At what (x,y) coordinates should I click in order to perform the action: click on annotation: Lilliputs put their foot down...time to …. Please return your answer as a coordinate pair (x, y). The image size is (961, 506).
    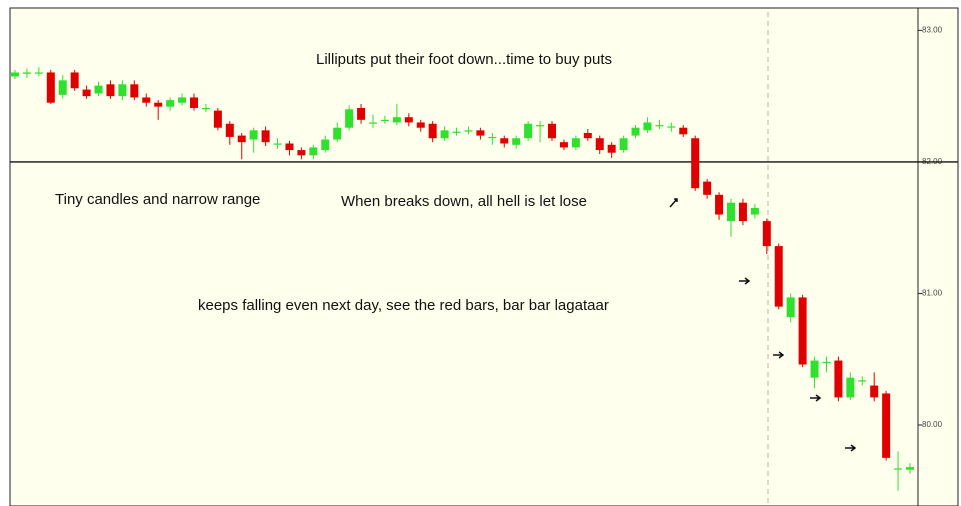
    Looking at the image, I should click on (464, 59).